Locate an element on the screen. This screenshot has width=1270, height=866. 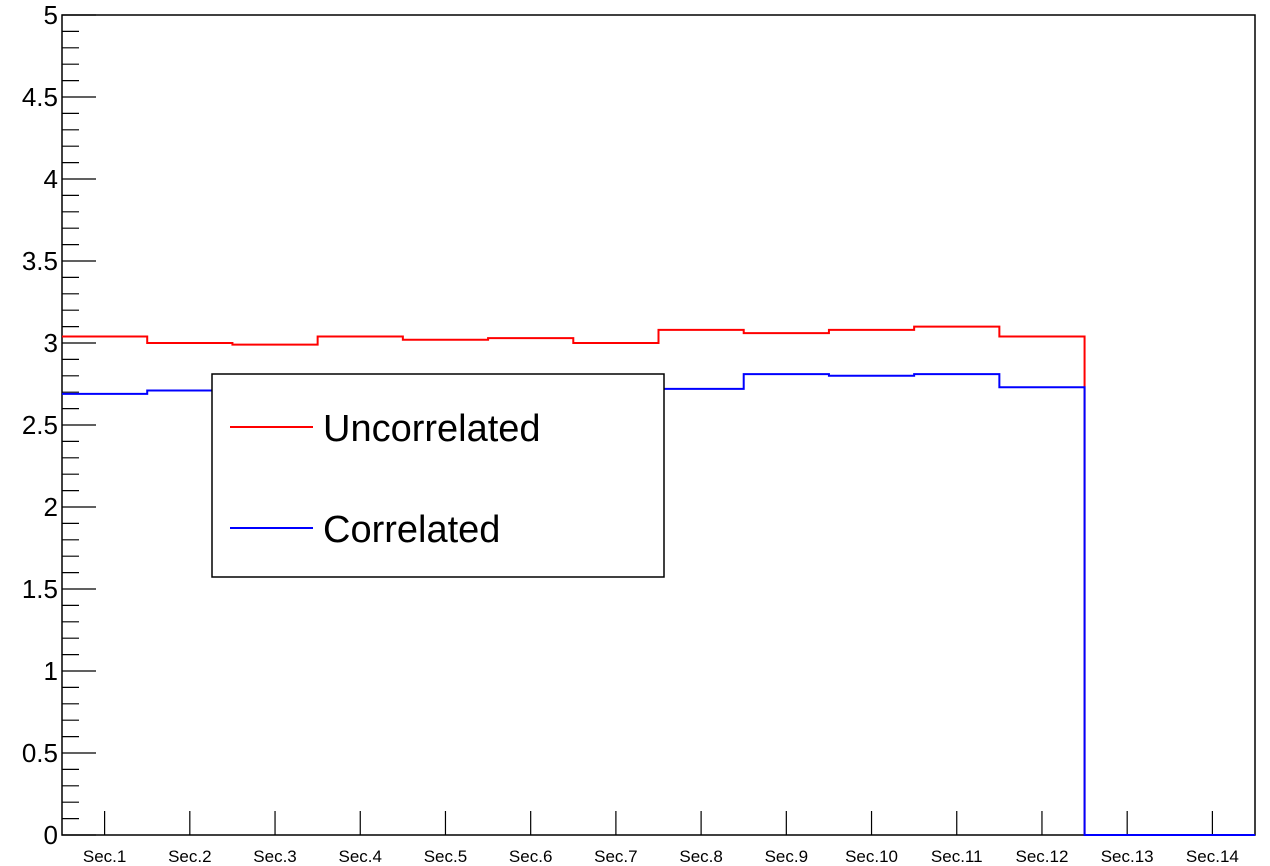
y-tick-label: 3.5 is located at coordinates (40, 261).